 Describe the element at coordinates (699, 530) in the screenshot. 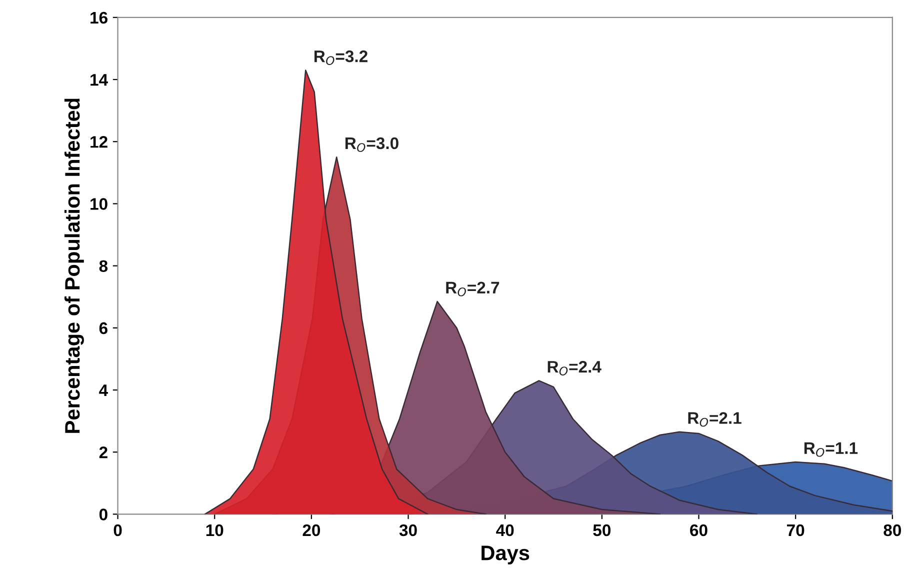

I see `x-tick-label: 60` at that location.